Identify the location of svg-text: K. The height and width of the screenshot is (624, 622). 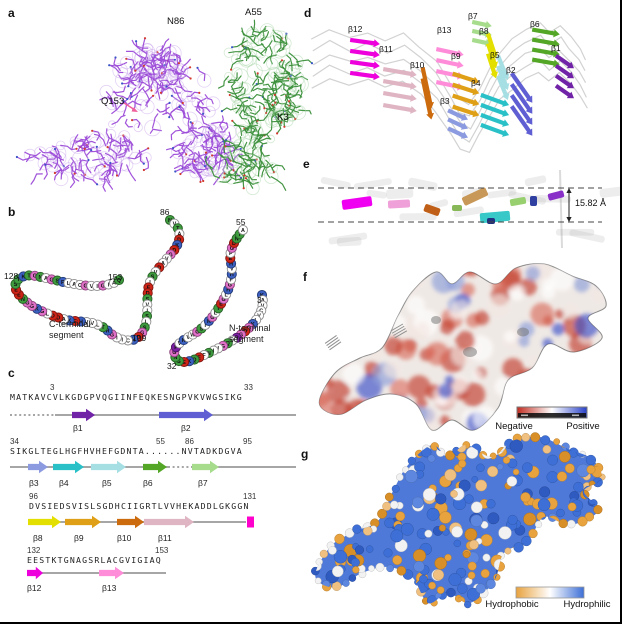
(184, 341).